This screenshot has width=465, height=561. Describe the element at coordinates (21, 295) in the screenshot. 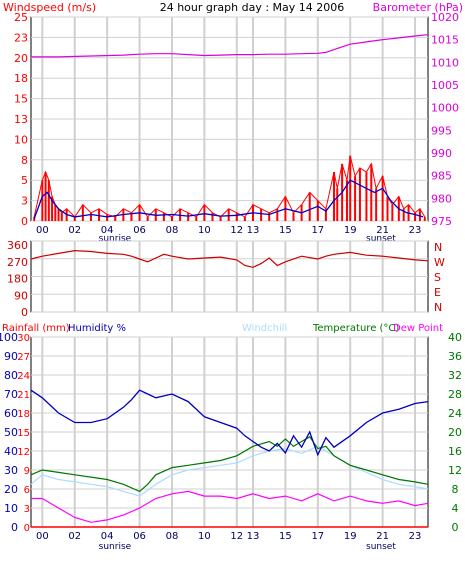

I see `direction-tick-label: 90` at that location.